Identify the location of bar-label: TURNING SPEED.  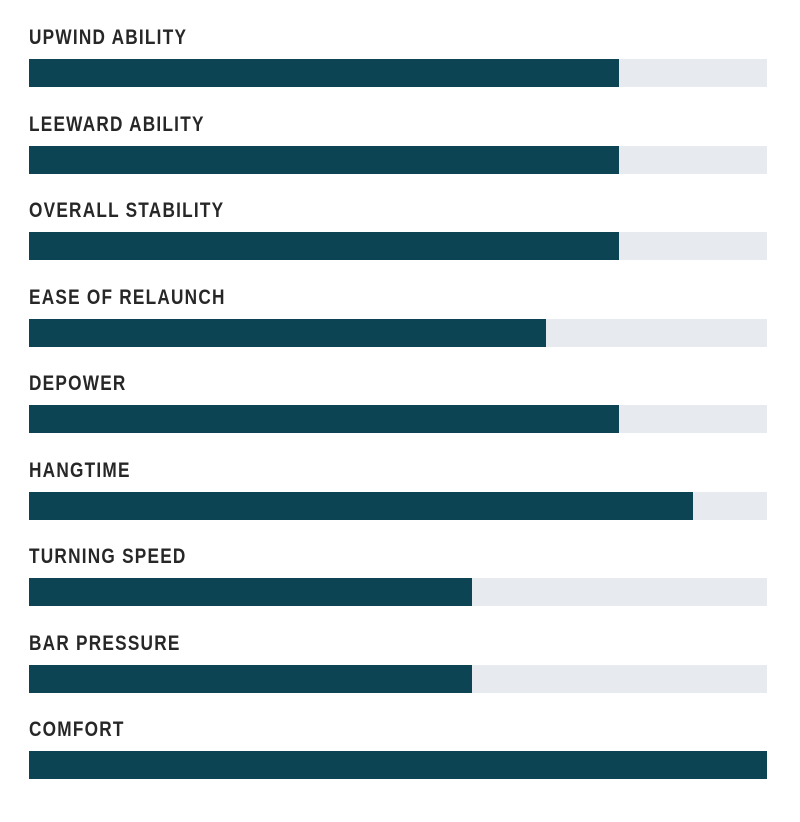
(398, 557).